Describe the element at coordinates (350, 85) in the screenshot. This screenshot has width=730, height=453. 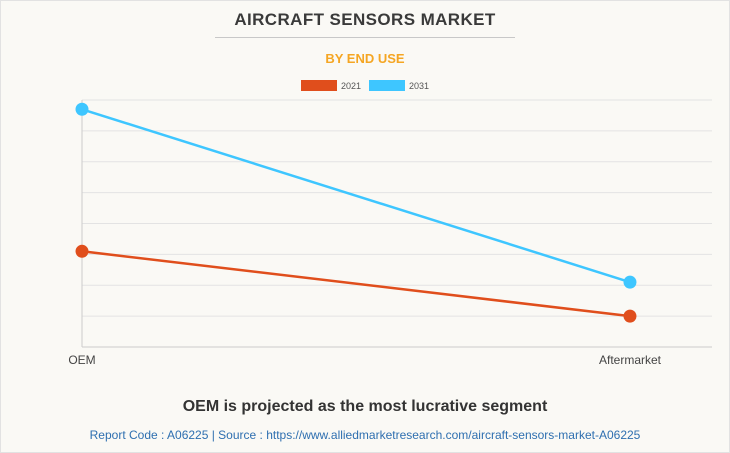
I see `legend-label-2021: 2021` at that location.